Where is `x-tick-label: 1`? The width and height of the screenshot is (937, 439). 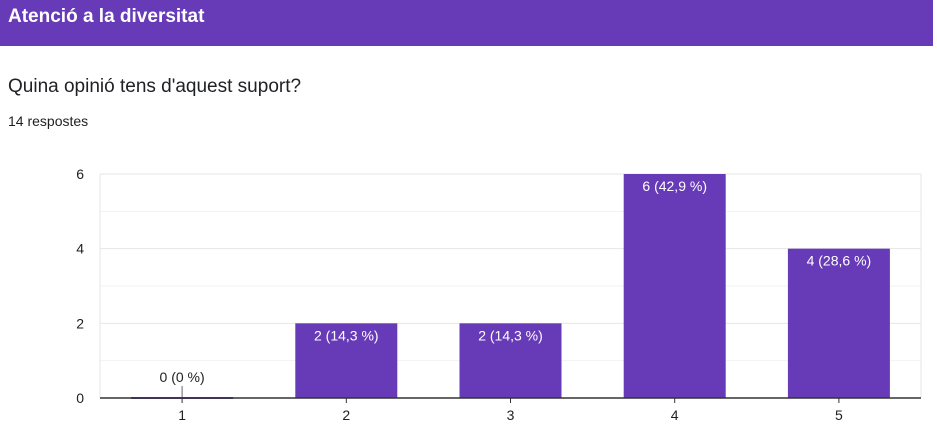
x-tick-label: 1 is located at coordinates (182, 415).